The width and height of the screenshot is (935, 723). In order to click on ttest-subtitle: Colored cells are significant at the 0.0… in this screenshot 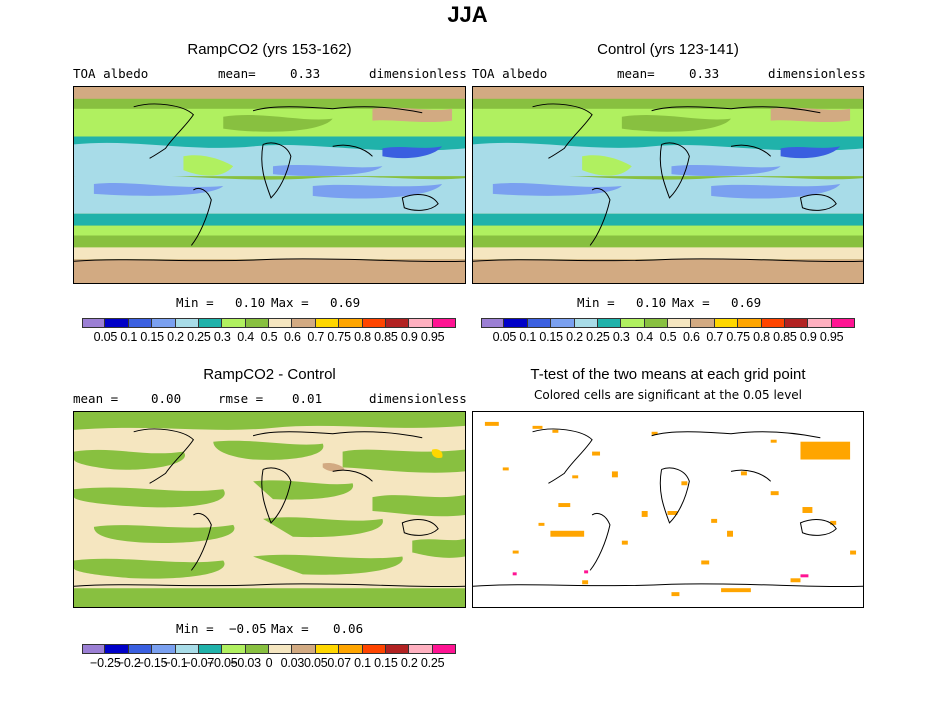, I will do `click(668, 395)`.